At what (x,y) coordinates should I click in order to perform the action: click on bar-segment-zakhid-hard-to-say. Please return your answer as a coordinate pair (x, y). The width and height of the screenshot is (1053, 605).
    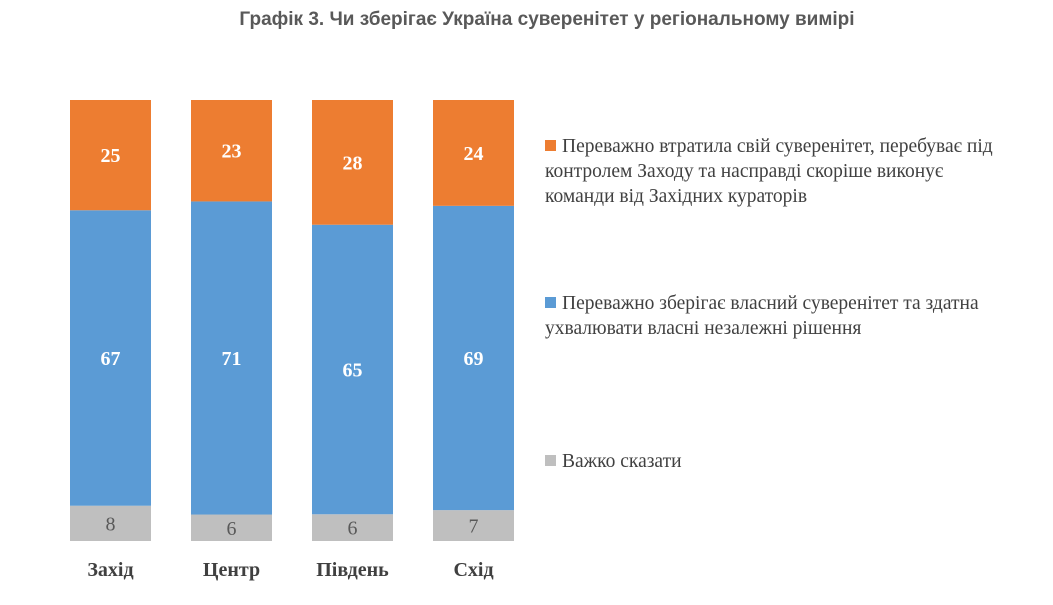
    Looking at the image, I should click on (110, 523).